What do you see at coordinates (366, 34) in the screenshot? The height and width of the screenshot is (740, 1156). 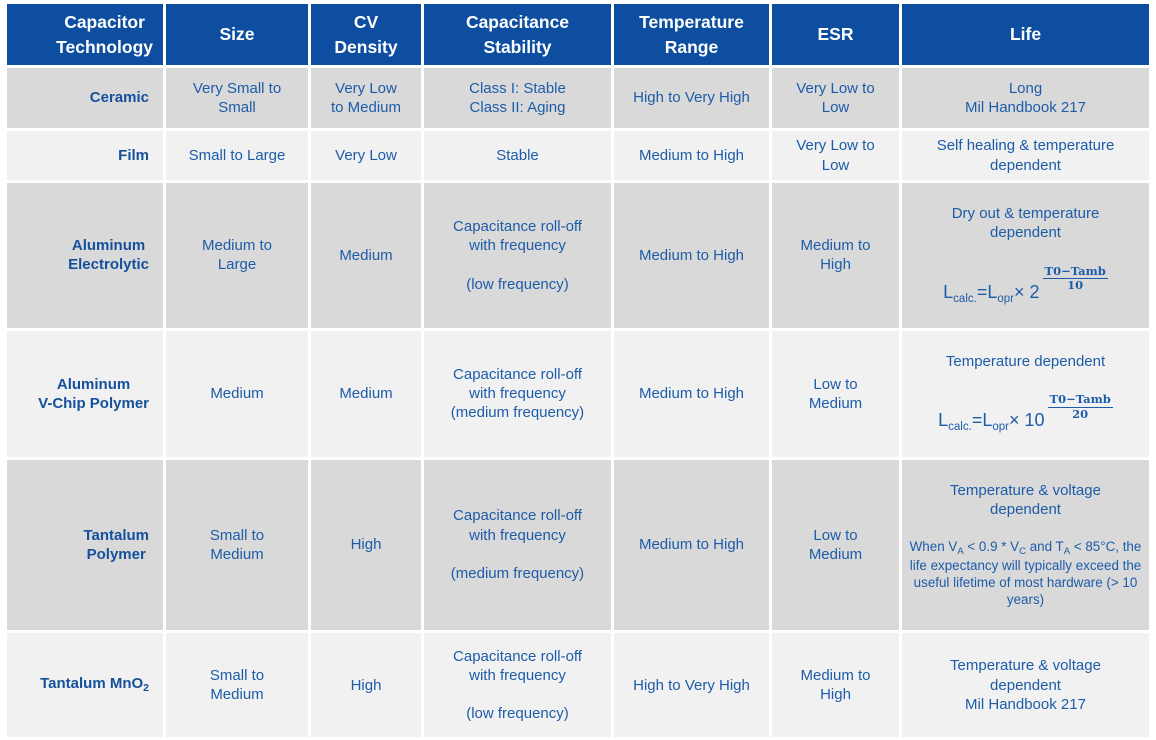 I see `col-header-cv-density: CV Density` at bounding box center [366, 34].